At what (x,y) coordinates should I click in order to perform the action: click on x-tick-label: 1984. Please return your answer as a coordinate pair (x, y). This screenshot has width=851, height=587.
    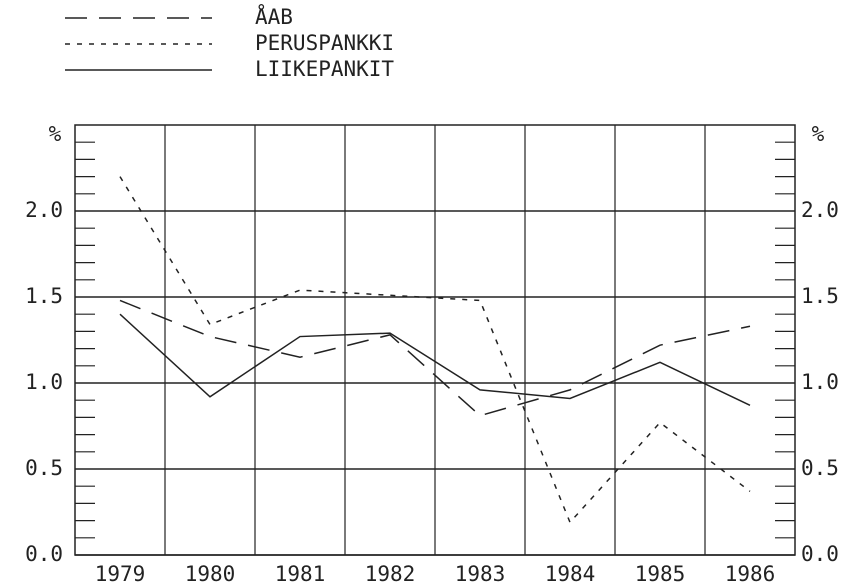
    Looking at the image, I should click on (570, 574).